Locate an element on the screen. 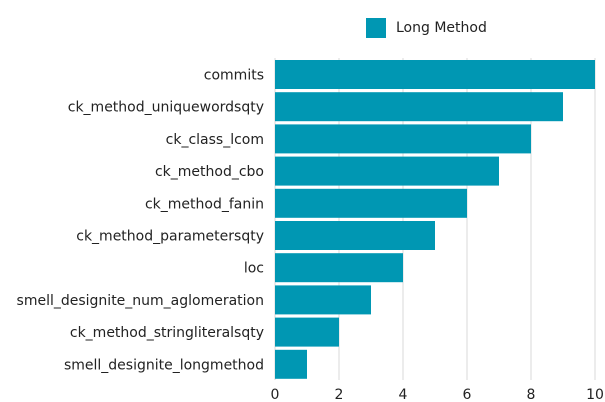 The width and height of the screenshot is (605, 402). x-tick-label-10: 10 is located at coordinates (595, 394).